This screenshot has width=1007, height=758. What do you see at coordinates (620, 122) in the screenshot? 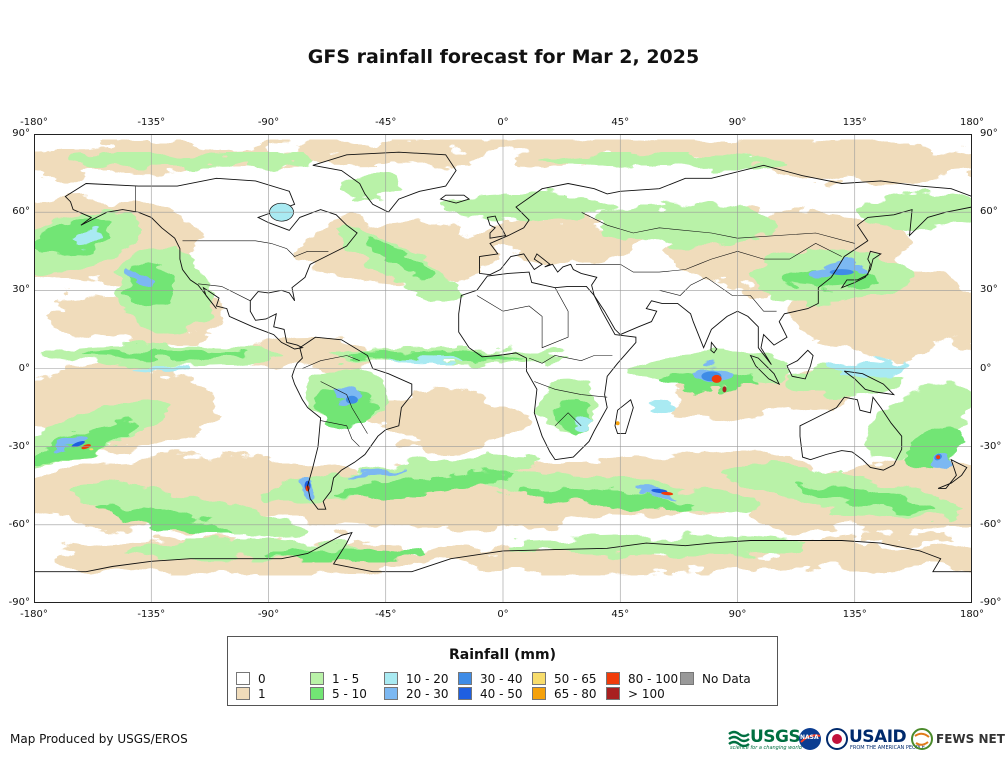
I see `lon-tick-label-top: 45°` at bounding box center [620, 122].